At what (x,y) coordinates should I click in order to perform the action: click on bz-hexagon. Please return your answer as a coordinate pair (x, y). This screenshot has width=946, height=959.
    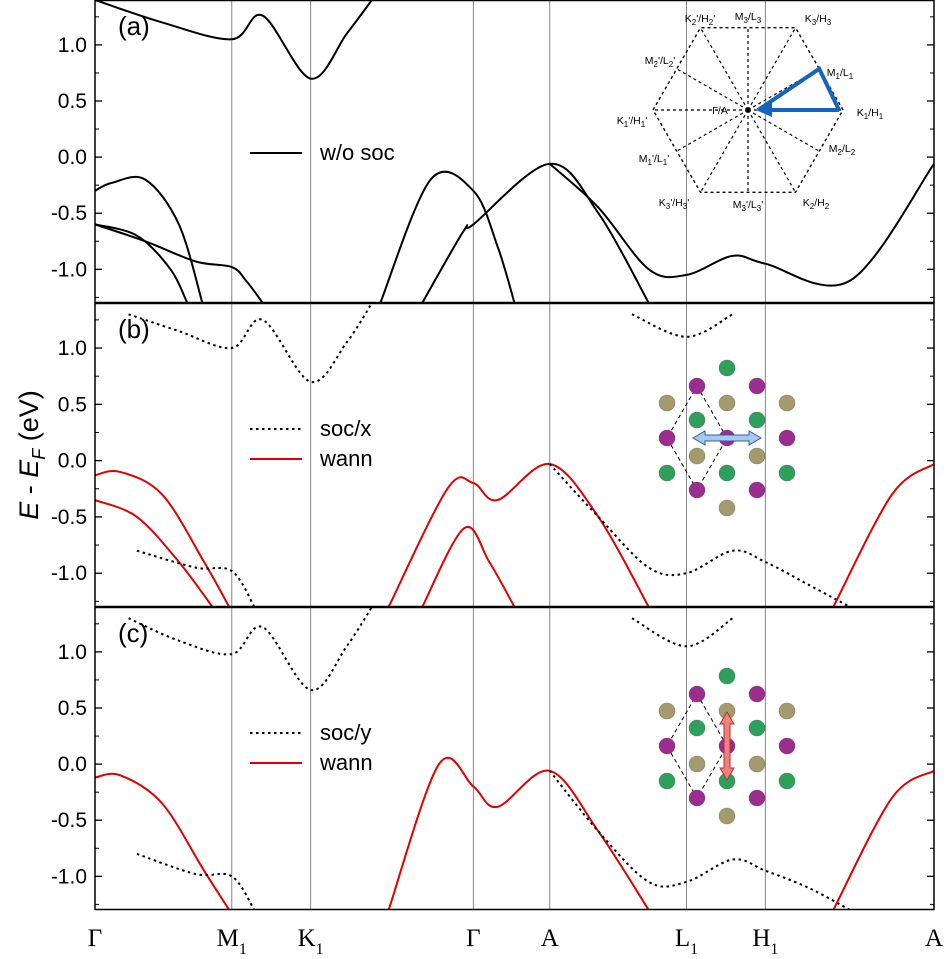
    Looking at the image, I should click on (748, 110).